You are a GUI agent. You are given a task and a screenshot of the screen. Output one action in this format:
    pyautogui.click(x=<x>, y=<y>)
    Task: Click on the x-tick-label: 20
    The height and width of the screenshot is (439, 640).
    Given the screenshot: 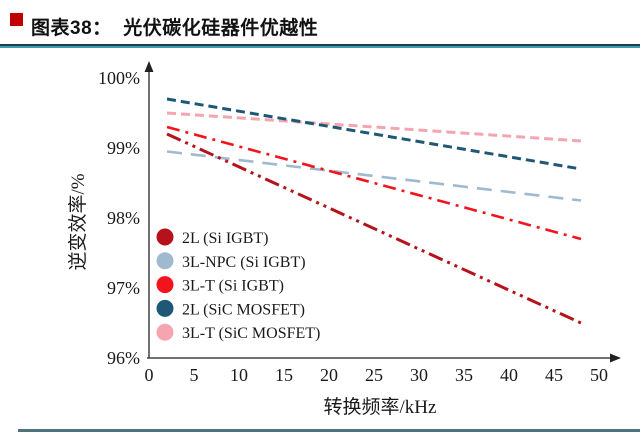 What is the action you would take?
    pyautogui.click(x=329, y=375)
    